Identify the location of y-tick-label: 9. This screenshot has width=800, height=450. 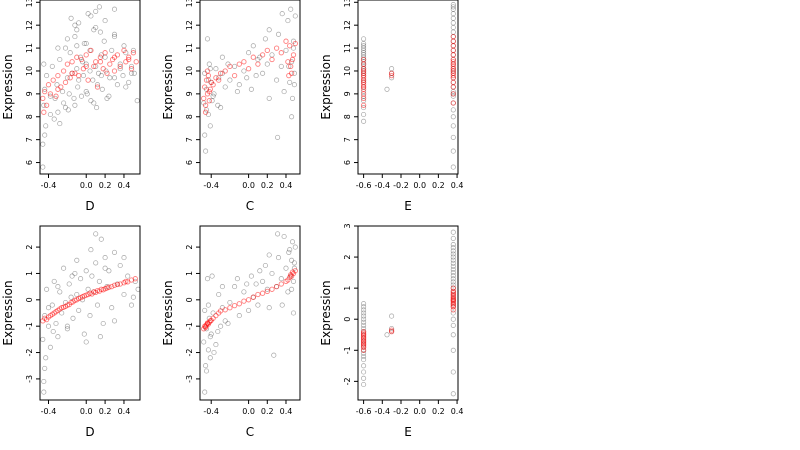
(347, 93).